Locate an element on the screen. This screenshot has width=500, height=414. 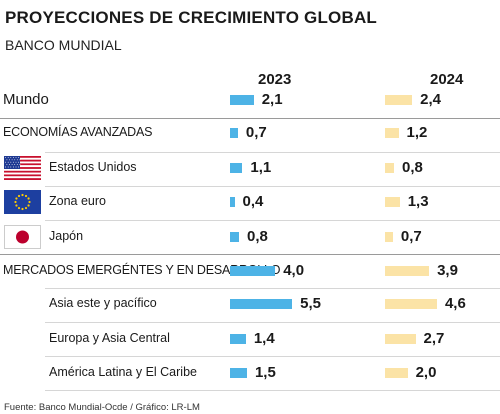
category-label: MERCADOS EMERGÉNTES Y EN DESARROLLO is located at coordinates (142, 270).